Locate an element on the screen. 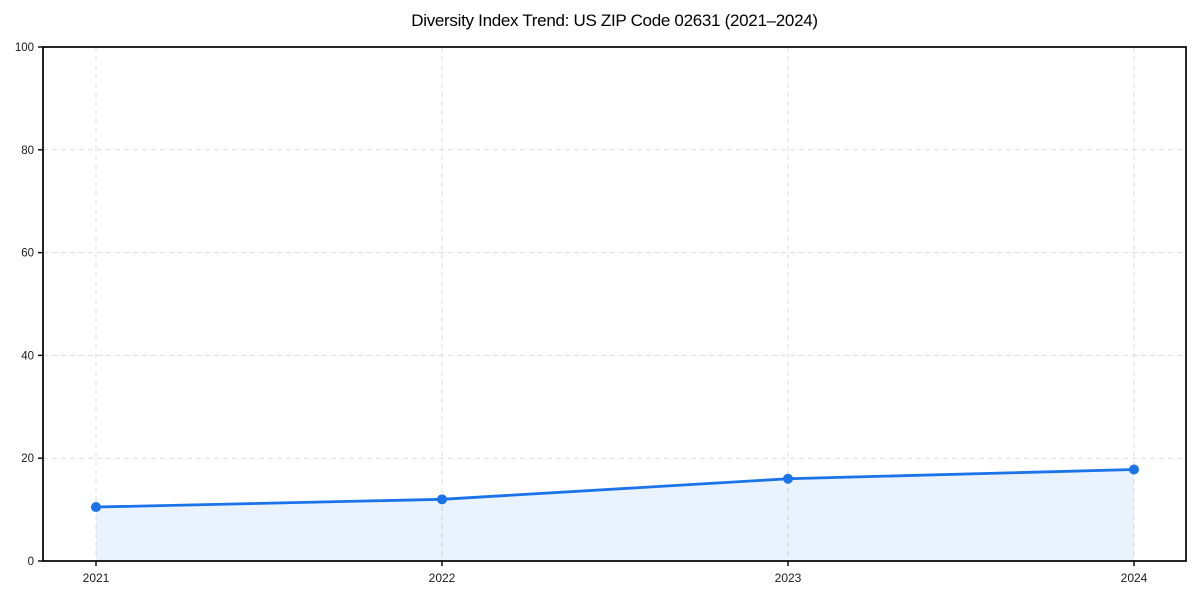  y-tick-label: 20 is located at coordinates (27, 459).